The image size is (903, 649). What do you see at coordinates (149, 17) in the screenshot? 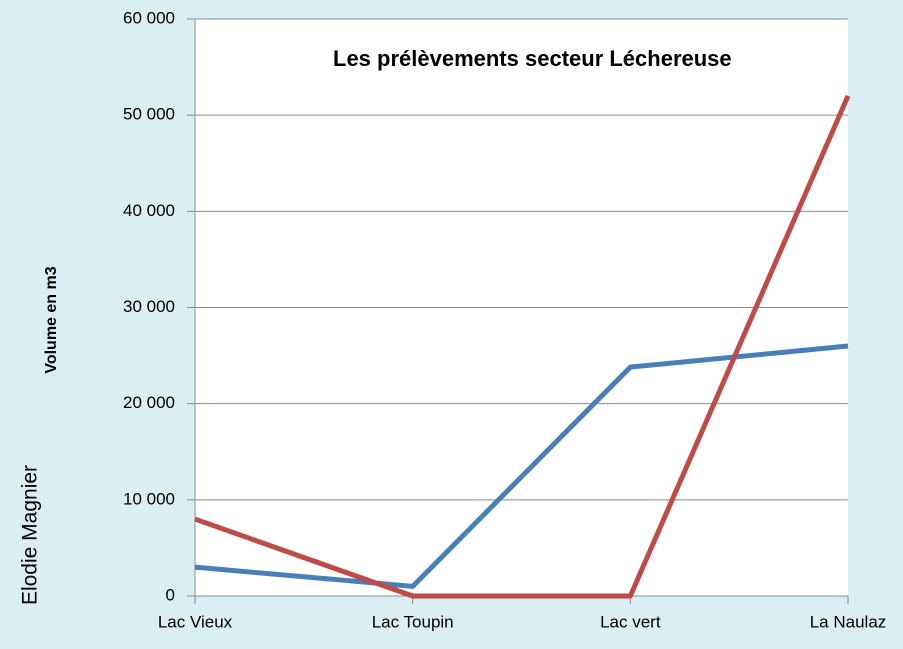
I see `y-tick-label: 60 000` at bounding box center [149, 17].